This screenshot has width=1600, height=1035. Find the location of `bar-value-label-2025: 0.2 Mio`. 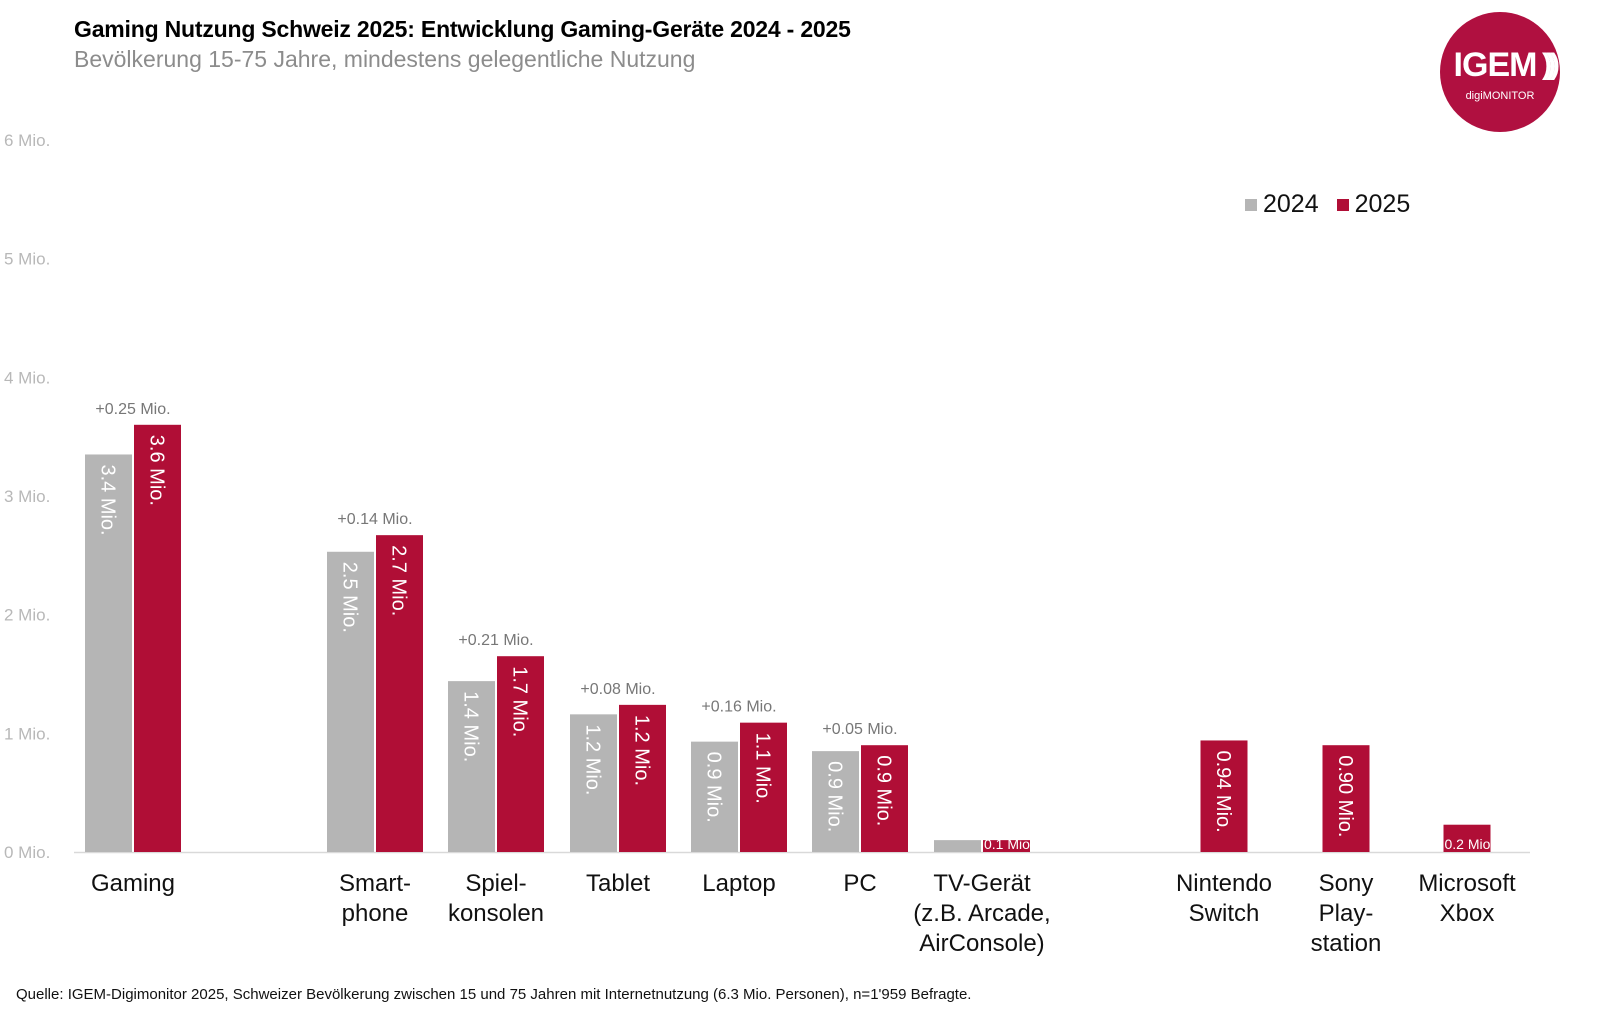

bar-value-label-2025: 0.2 Mio is located at coordinates (1468, 844).